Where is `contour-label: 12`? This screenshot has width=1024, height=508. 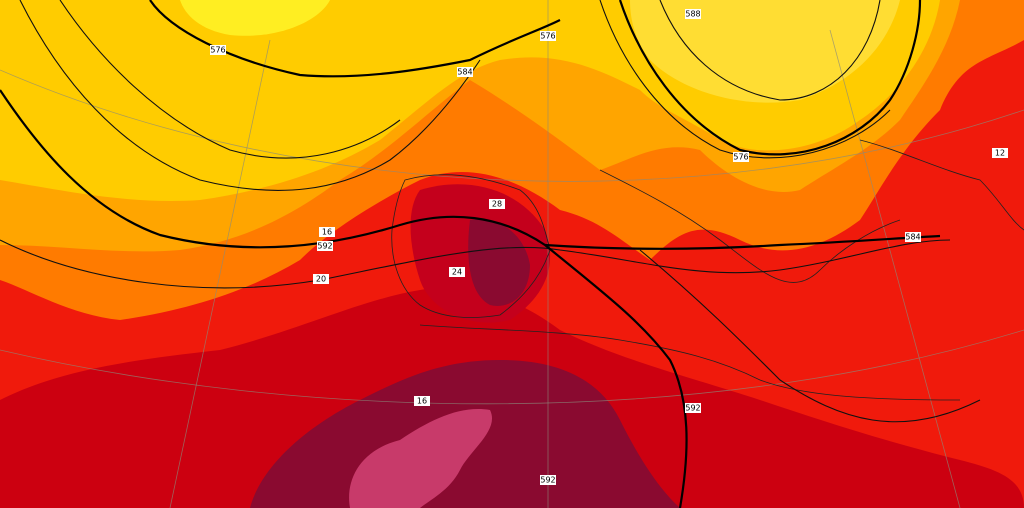
contour-label: 12 is located at coordinates (1000, 153).